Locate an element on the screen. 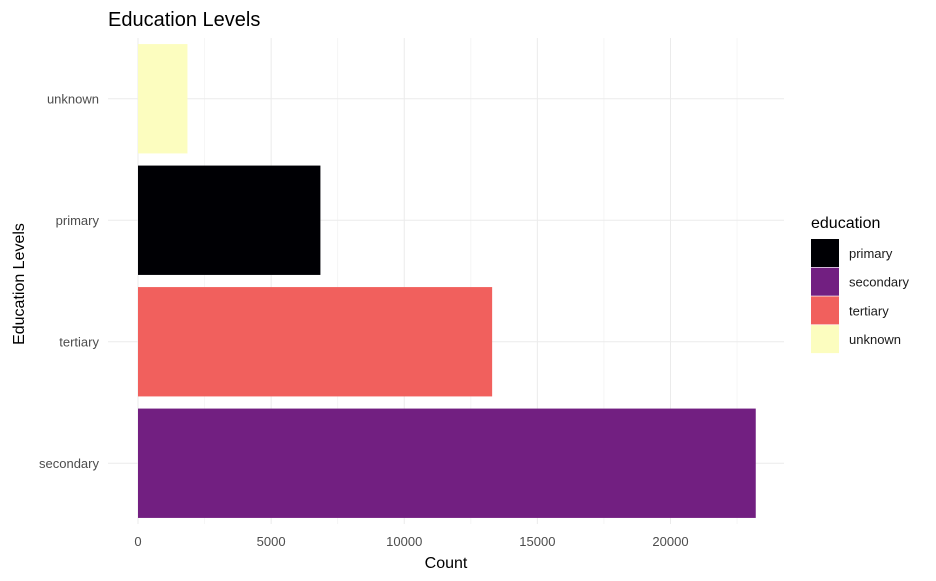  x-tick-label: 15000 is located at coordinates (537, 541).